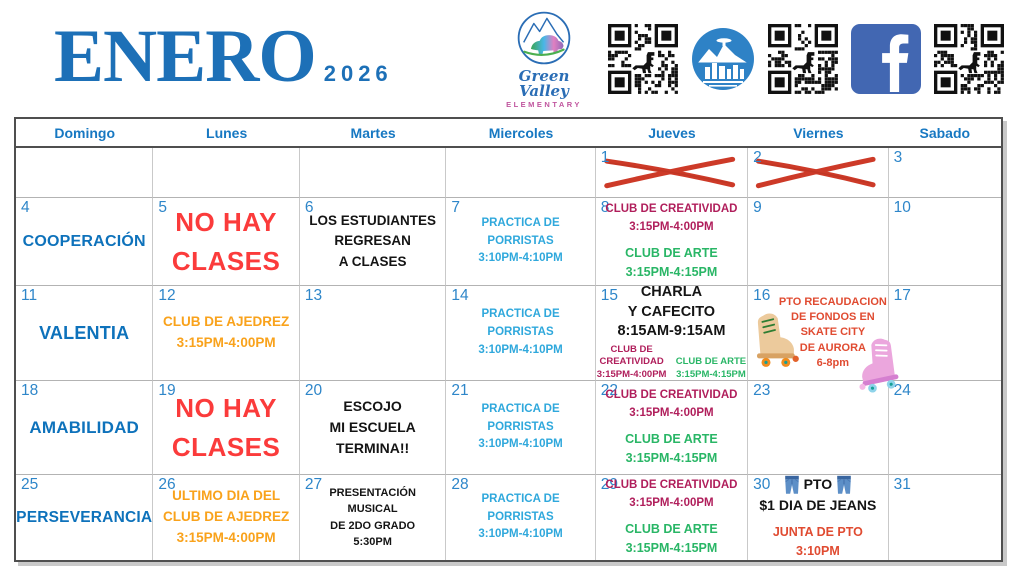 The height and width of the screenshot is (576, 1024). I want to click on calendar-cell-28: 28 PRACTICA DE PORRISTAS 3:10PM-4:10PM, so click(521, 517).